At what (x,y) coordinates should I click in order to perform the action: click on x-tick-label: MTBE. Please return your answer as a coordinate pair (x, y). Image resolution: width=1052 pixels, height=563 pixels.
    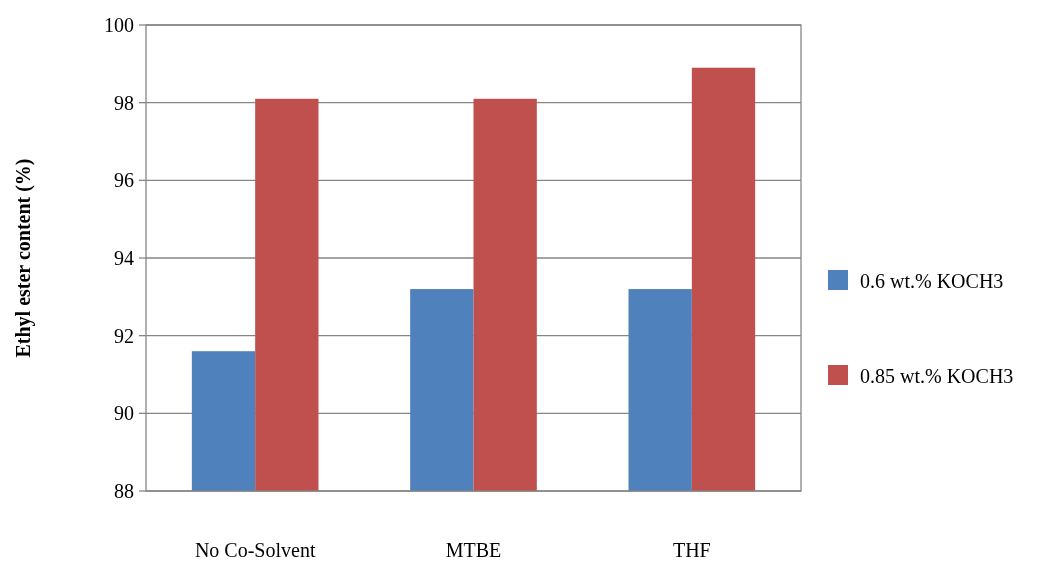
    Looking at the image, I should click on (473, 550).